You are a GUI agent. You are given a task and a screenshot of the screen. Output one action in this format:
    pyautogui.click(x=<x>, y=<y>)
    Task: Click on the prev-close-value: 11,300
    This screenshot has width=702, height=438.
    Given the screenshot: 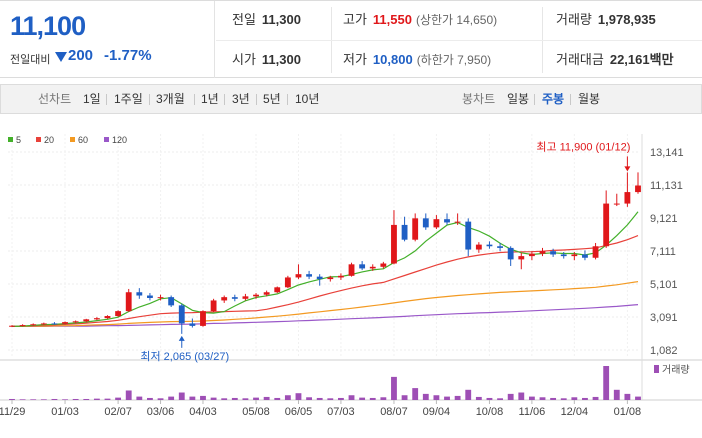 What is the action you would take?
    pyautogui.click(x=281, y=19)
    